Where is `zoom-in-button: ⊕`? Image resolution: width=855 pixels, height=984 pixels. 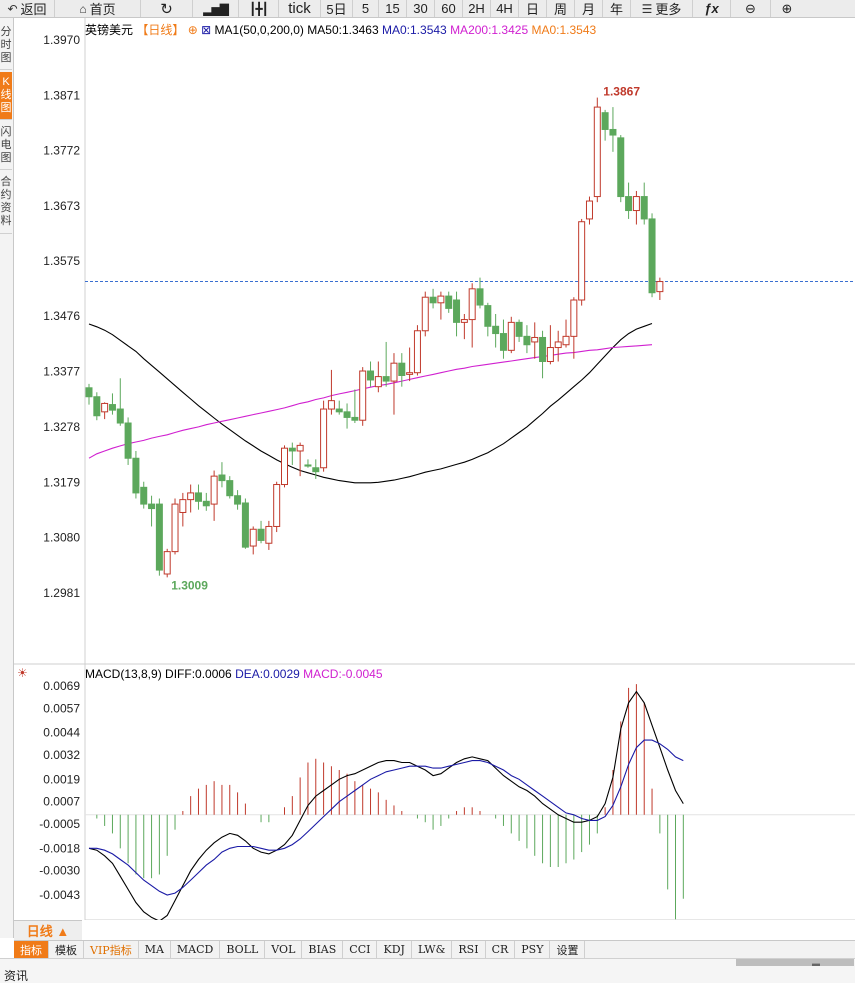 zoom-in-button: ⊕ is located at coordinates (787, 8).